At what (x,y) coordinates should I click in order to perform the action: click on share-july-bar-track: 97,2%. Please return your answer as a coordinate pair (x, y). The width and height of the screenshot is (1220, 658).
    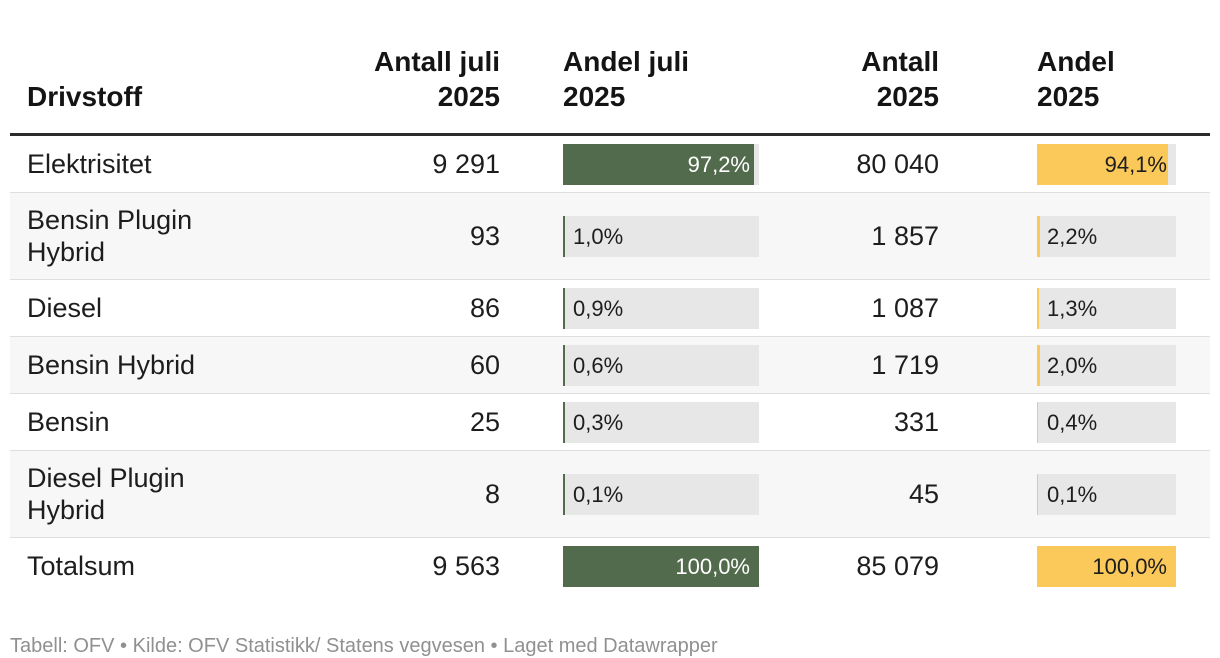
    Looking at the image, I should click on (661, 164).